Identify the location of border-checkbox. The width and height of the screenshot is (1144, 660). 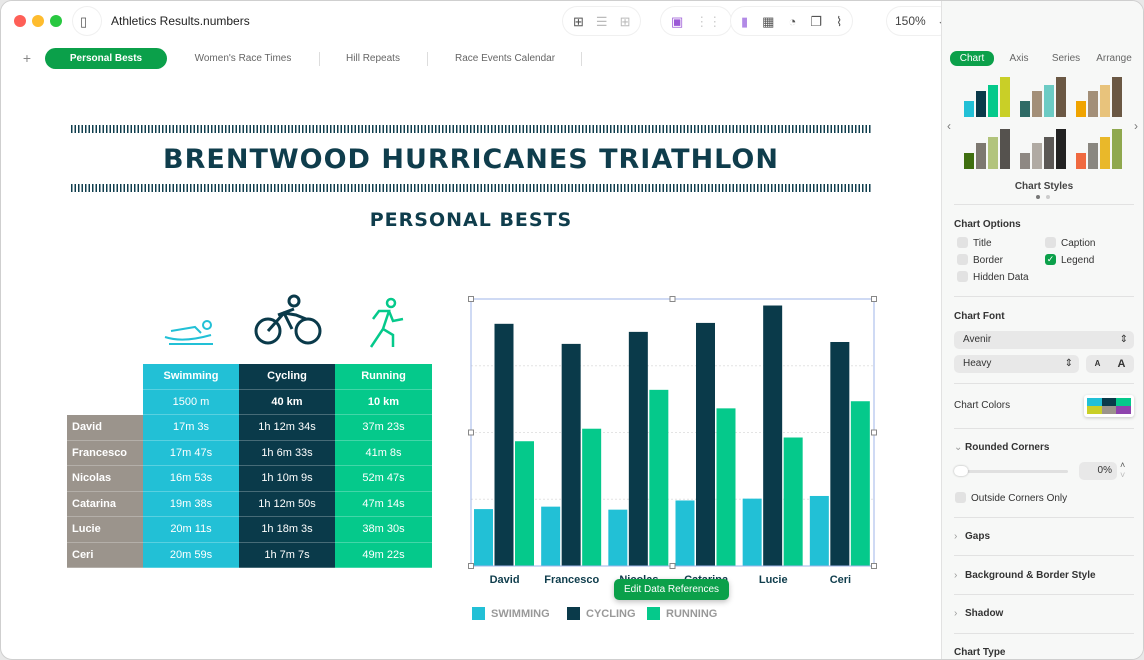
(962, 259).